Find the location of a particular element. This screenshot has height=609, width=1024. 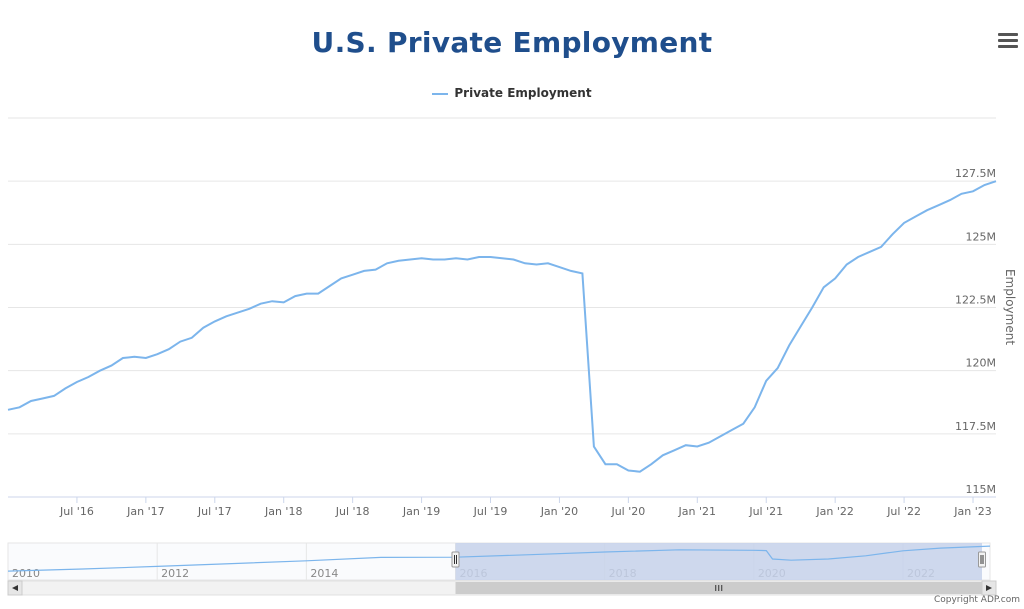

arrow-left-icon is located at coordinates (15, 588).